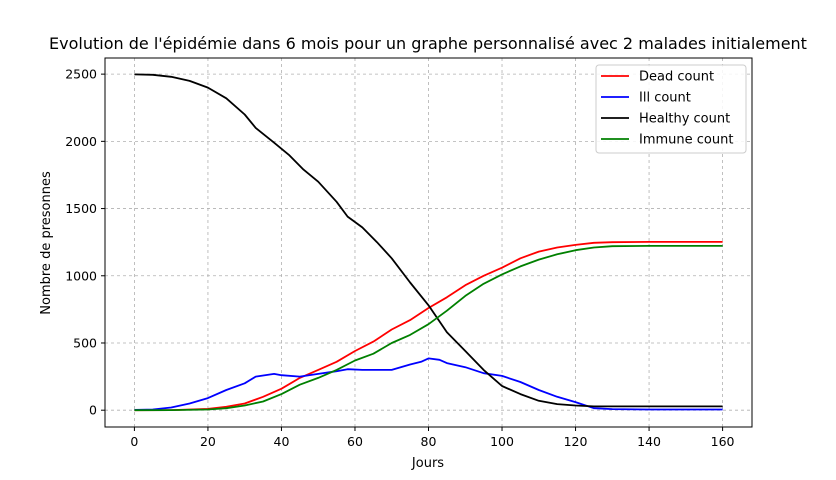 The image size is (836, 480). What do you see at coordinates (81, 141) in the screenshot?
I see `y-tick-label: 2000` at bounding box center [81, 141].